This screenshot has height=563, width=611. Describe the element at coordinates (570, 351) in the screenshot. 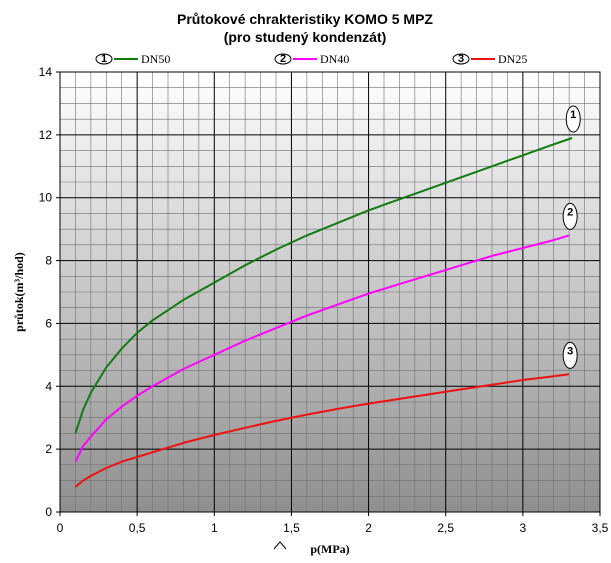

I see `series-end-marker-label: 3` at that location.